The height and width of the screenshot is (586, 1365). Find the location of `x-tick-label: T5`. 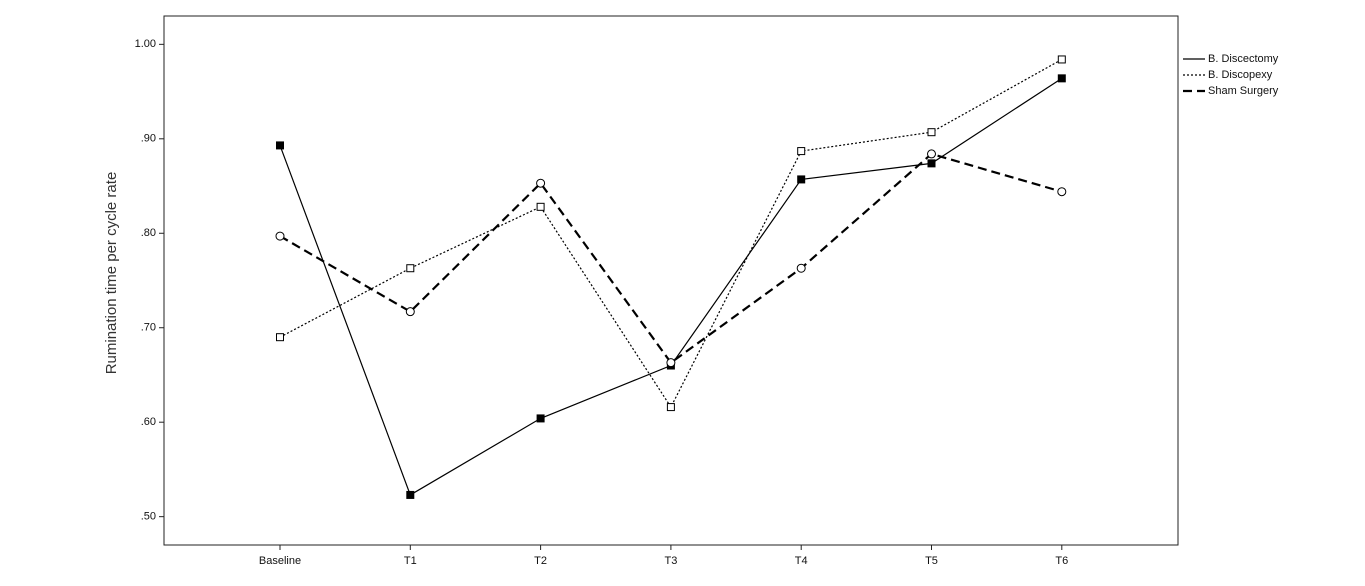

x-tick-label: T5 is located at coordinates (931, 561).